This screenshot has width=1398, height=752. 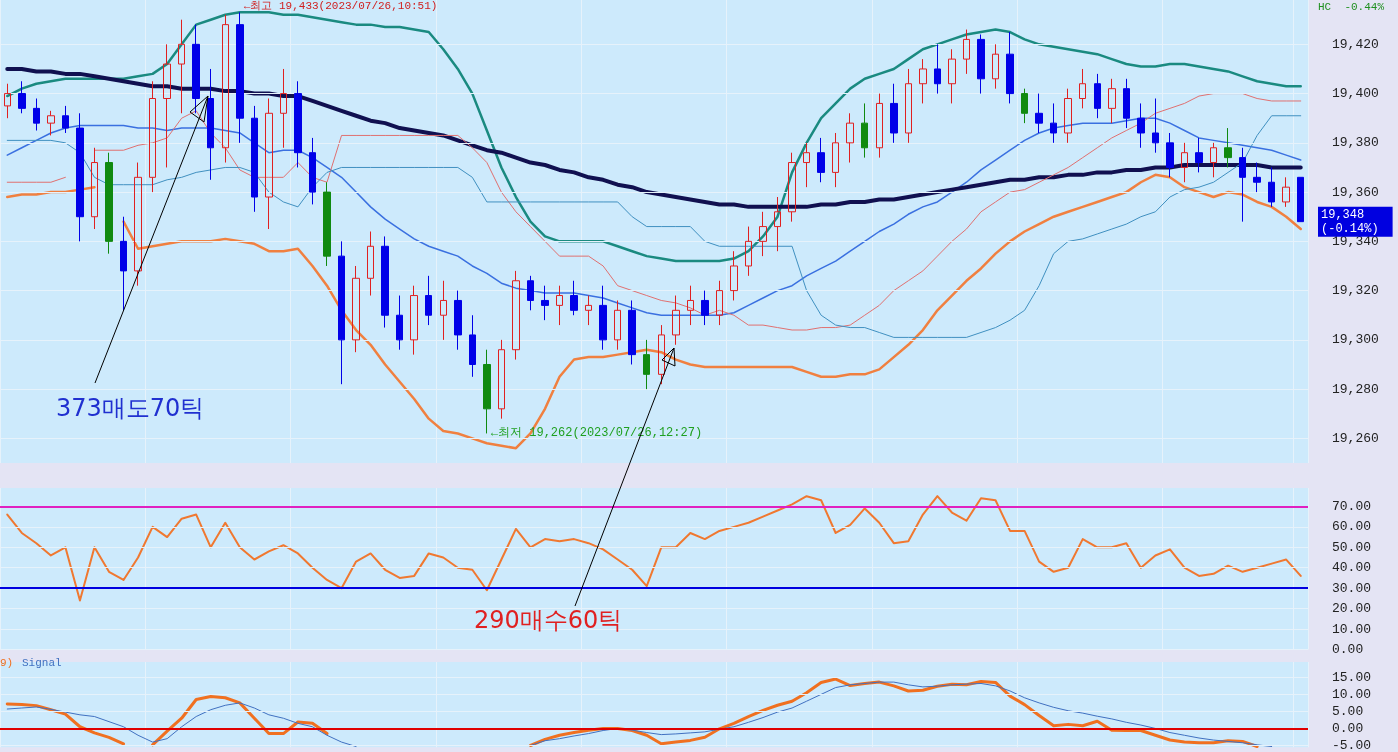 What do you see at coordinates (7, 662) in the screenshot?
I see `annotation: 9)` at bounding box center [7, 662].